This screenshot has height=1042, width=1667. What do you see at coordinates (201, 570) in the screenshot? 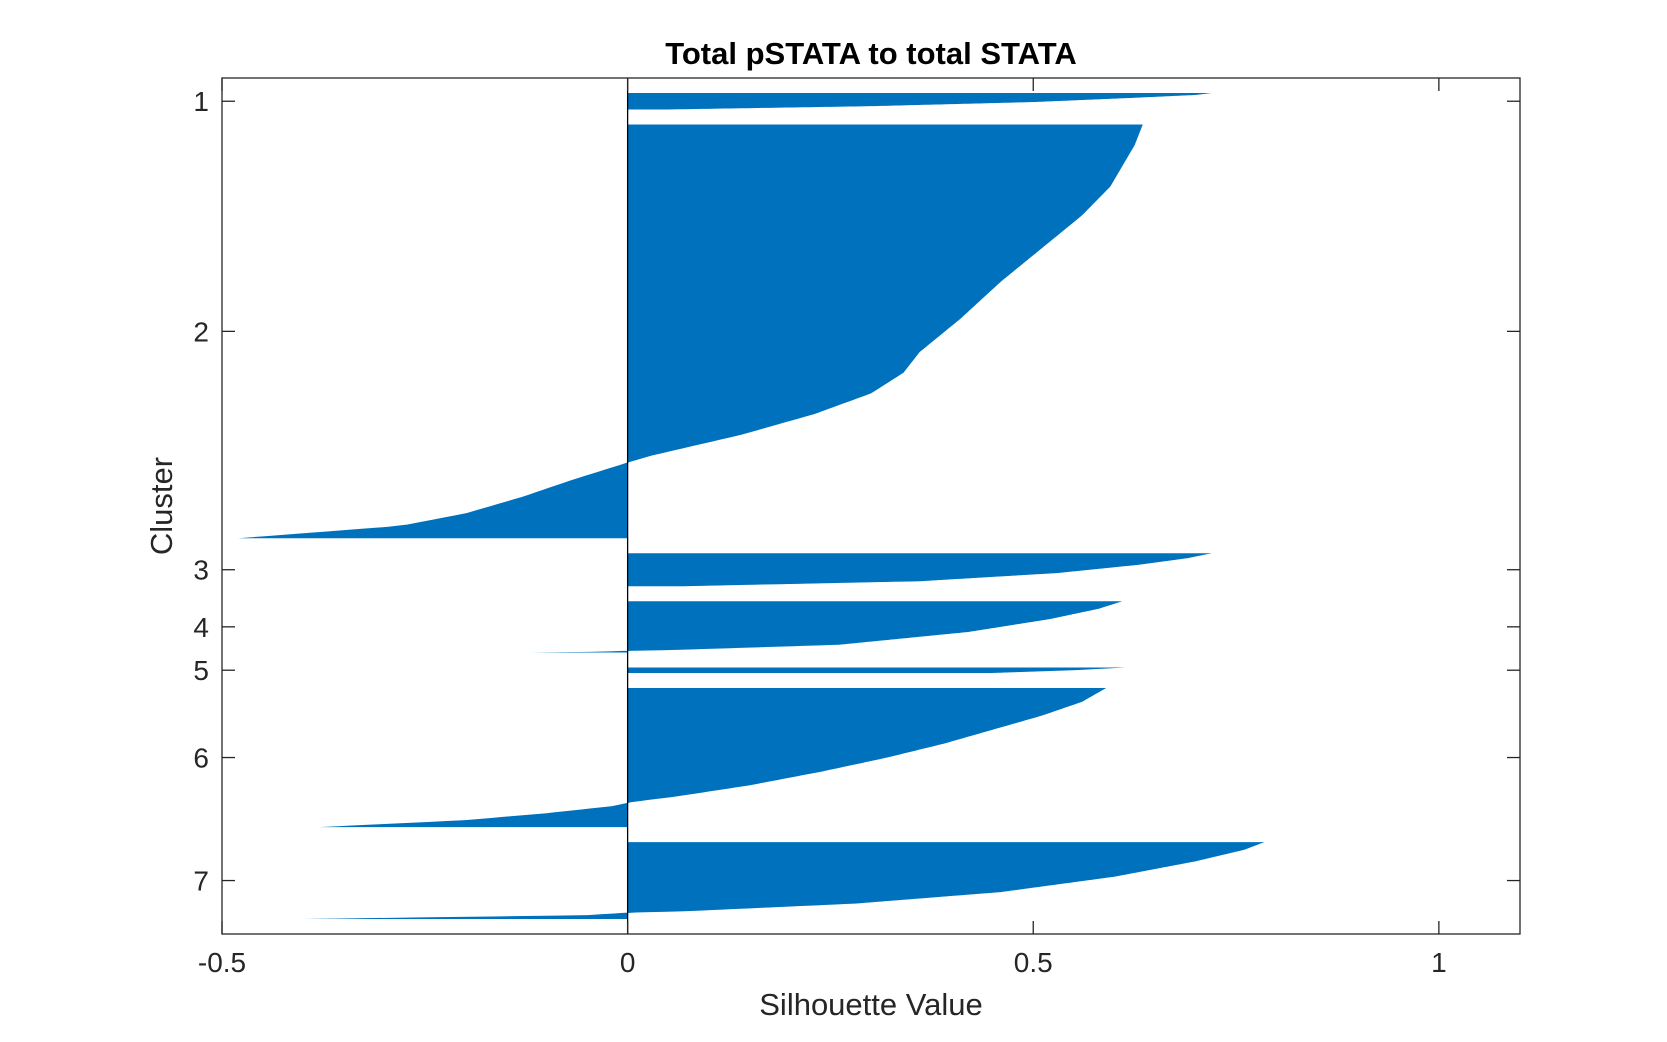
I see `y-tick-label: 3` at bounding box center [201, 570].